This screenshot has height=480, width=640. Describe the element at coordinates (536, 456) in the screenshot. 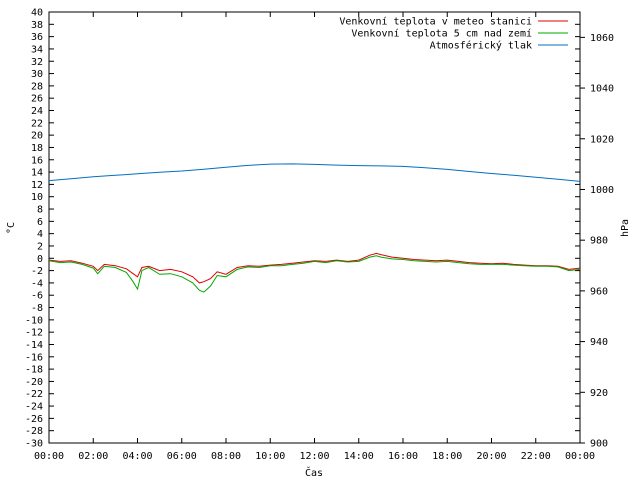

I see `x-tick-label: 22:00` at that location.